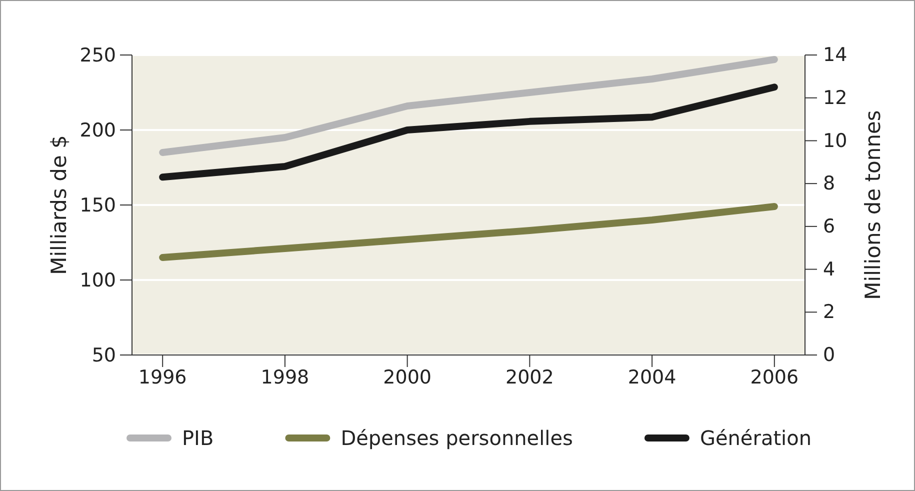 The image size is (915, 491). What do you see at coordinates (873, 205) in the screenshot?
I see `y2-axis-title: Millions de tonnes` at bounding box center [873, 205].